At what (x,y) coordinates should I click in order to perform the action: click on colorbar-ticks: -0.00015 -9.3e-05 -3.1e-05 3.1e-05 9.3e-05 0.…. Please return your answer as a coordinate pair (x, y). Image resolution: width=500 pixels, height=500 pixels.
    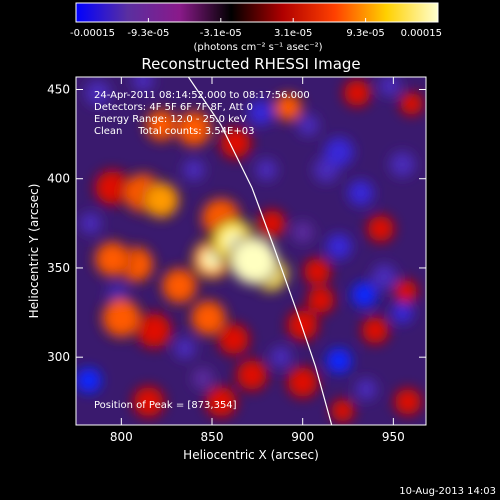
    Looking at the image, I should click on (256, 28).